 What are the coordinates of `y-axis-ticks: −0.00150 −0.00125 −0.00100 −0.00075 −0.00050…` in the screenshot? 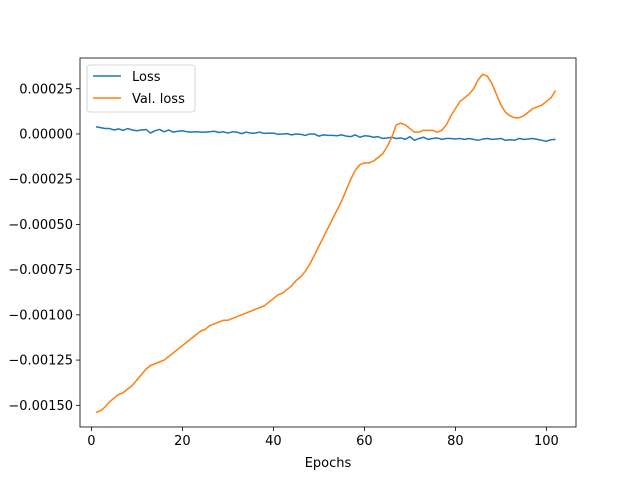 It's located at (44, 248).